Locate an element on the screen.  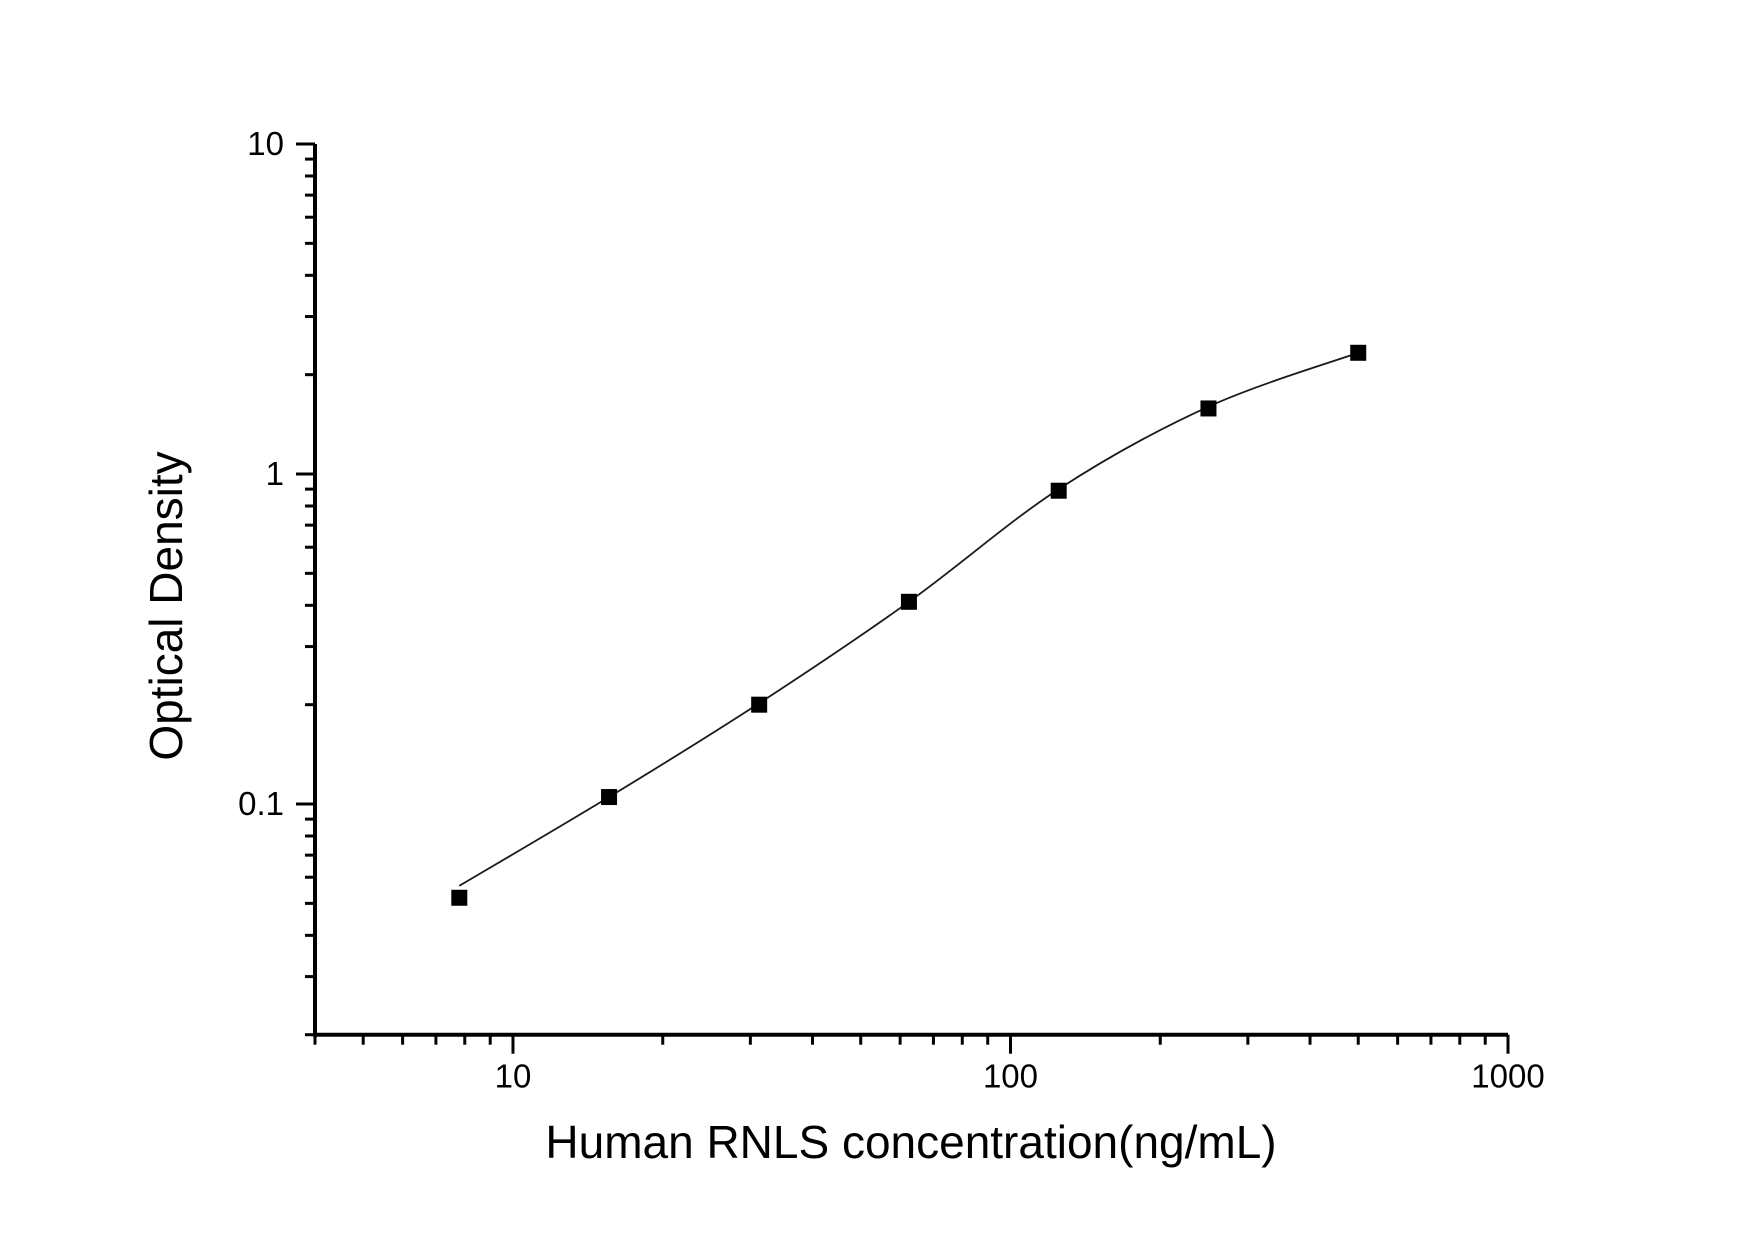
y-tick-label: 1 is located at coordinates (275, 473).